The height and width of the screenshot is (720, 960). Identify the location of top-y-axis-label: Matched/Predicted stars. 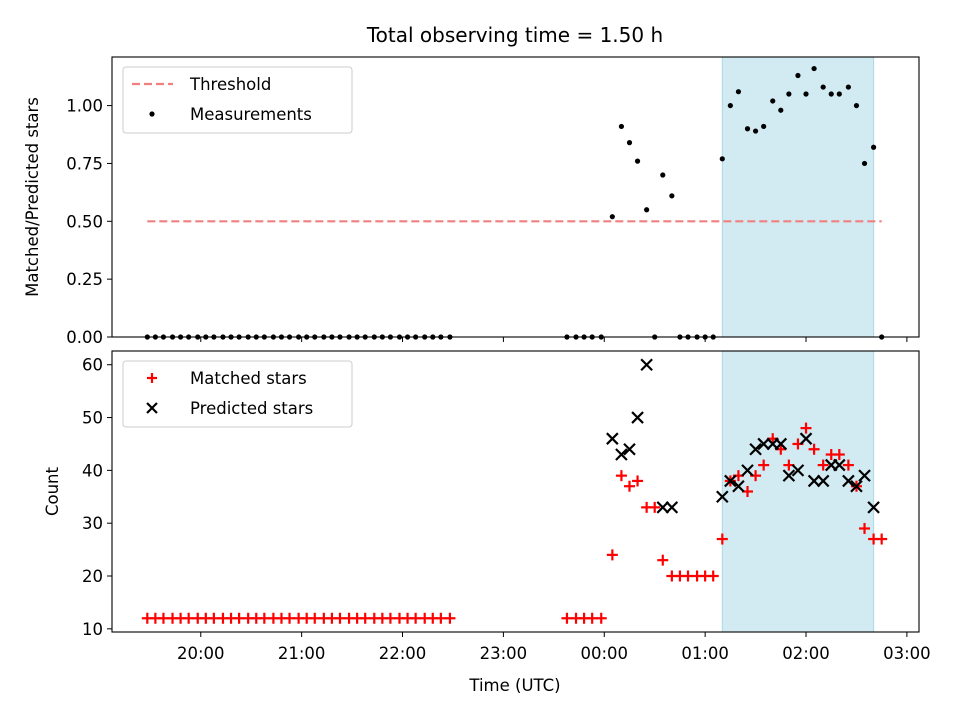
(32, 197).